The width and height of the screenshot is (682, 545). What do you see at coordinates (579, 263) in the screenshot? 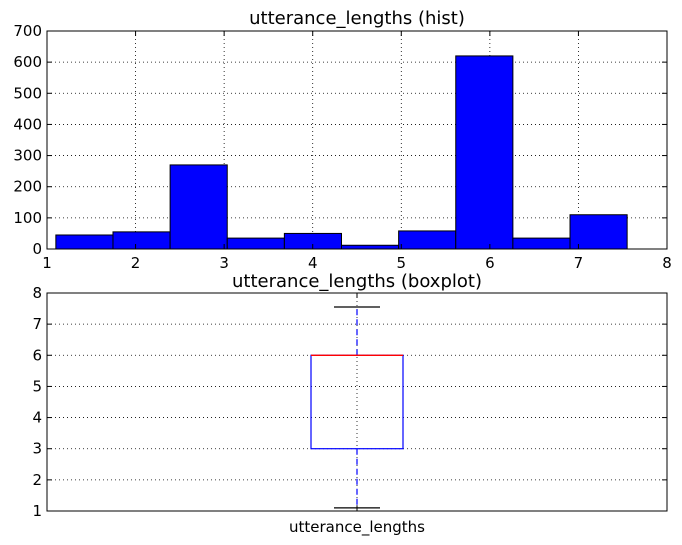
I see `histogram-x-tick-label: 7` at bounding box center [579, 263].